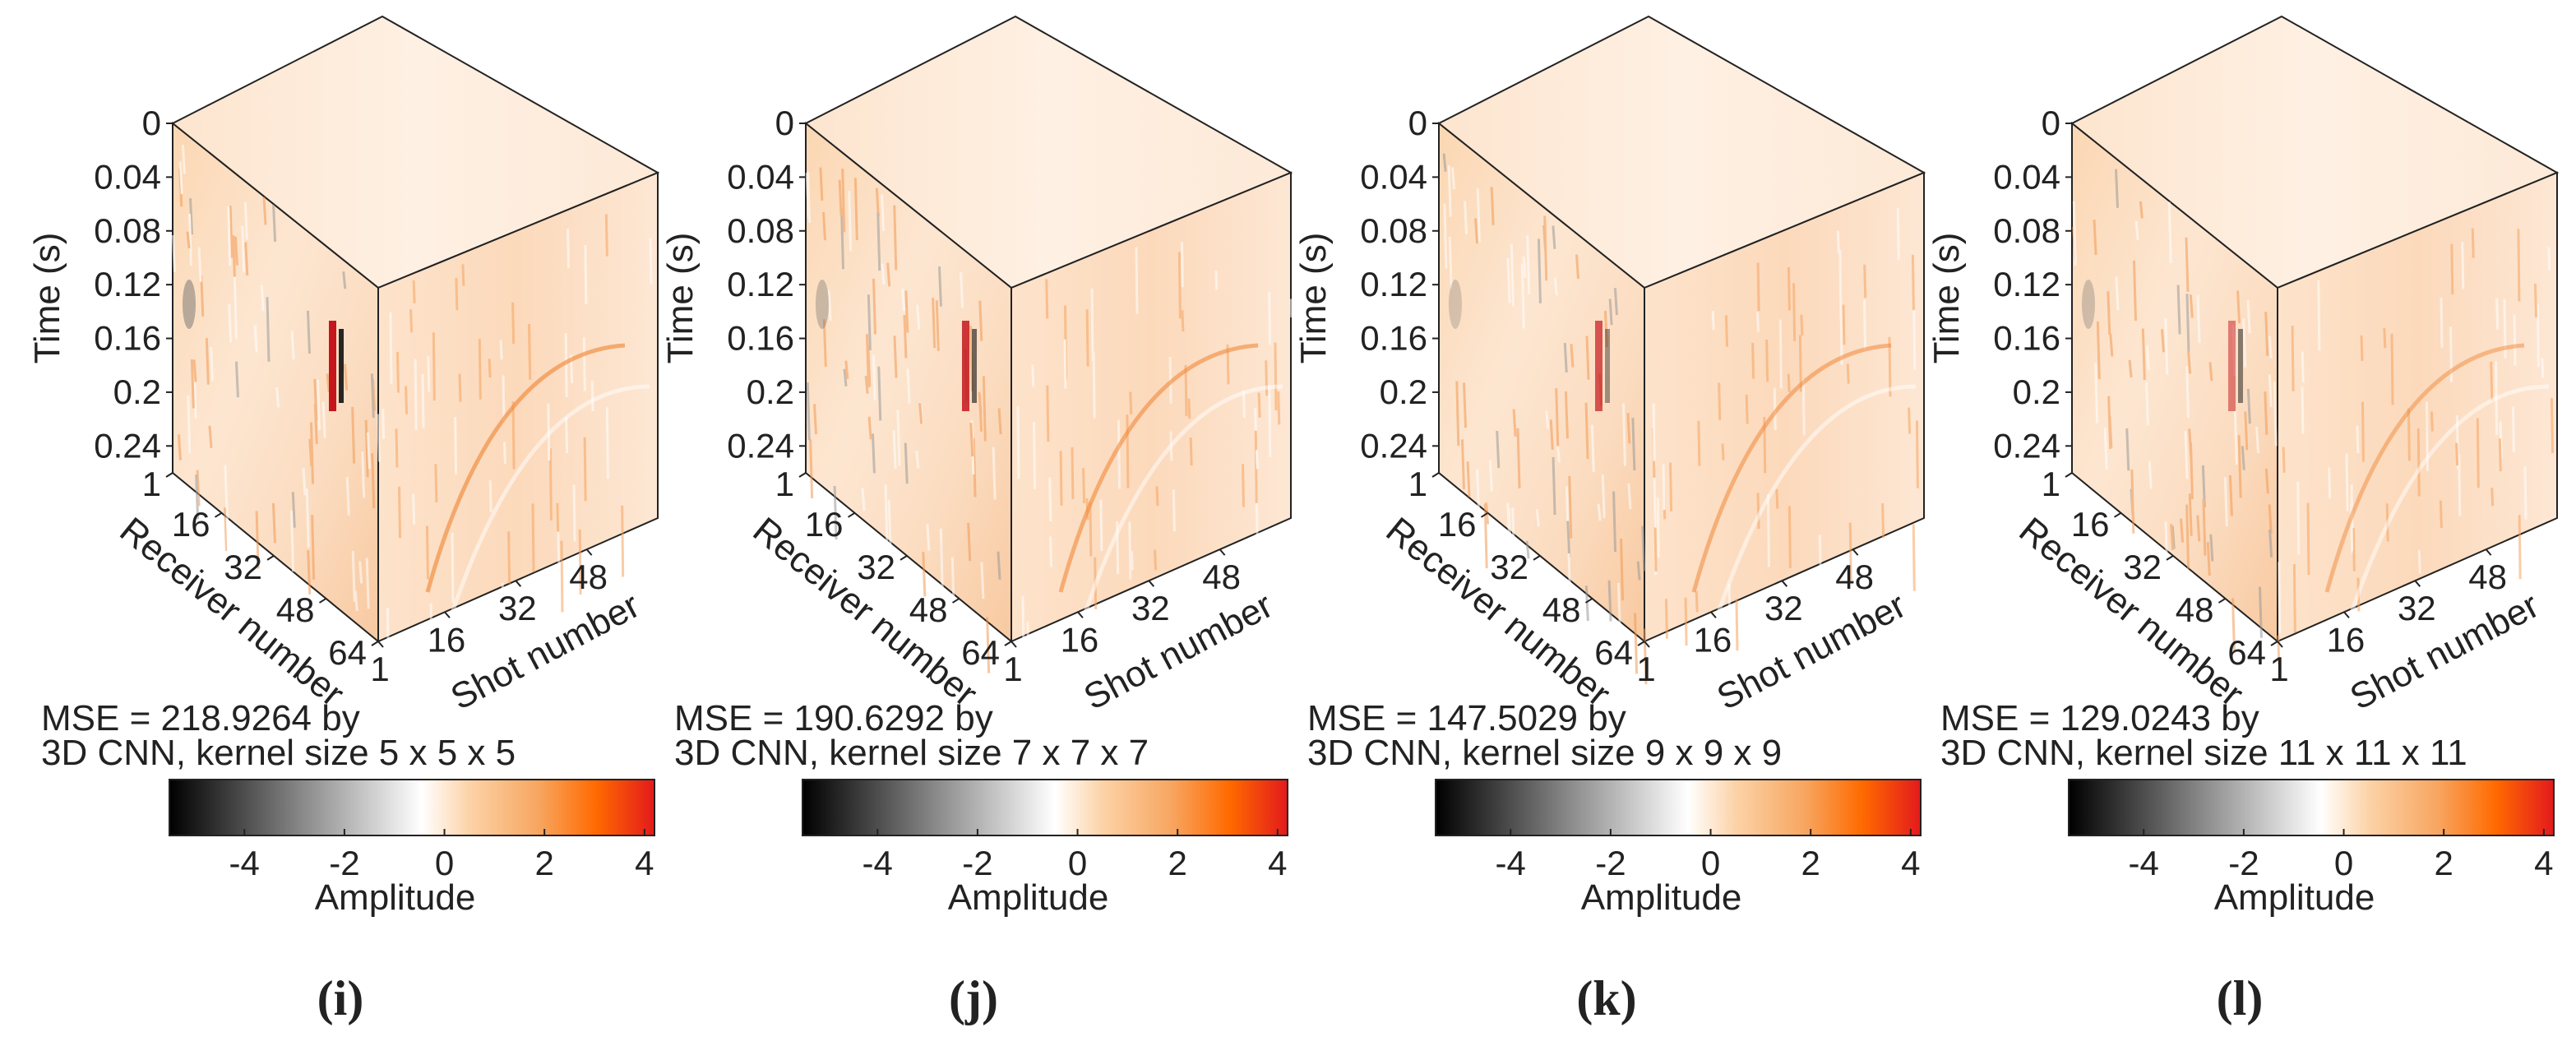  Describe the element at coordinates (2026, 338) in the screenshot. I see `time-tick-label: 0.16` at that location.